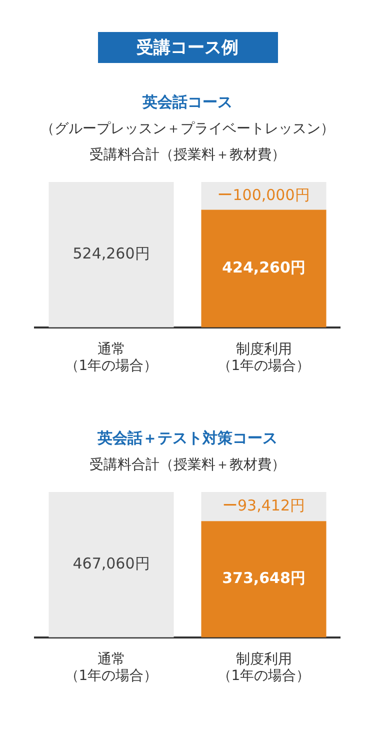 Image resolution: width=375 pixels, height=745 pixels. Describe the element at coordinates (111, 563) in the screenshot. I see `data-label: 467,060円` at that location.